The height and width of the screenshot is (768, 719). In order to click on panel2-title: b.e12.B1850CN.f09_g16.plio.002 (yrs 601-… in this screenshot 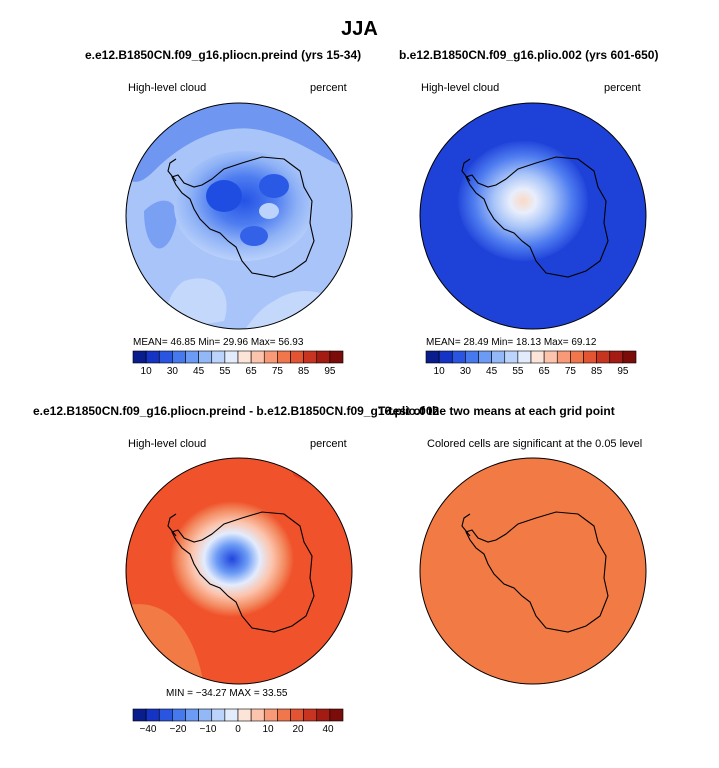, I will do `click(529, 55)`.